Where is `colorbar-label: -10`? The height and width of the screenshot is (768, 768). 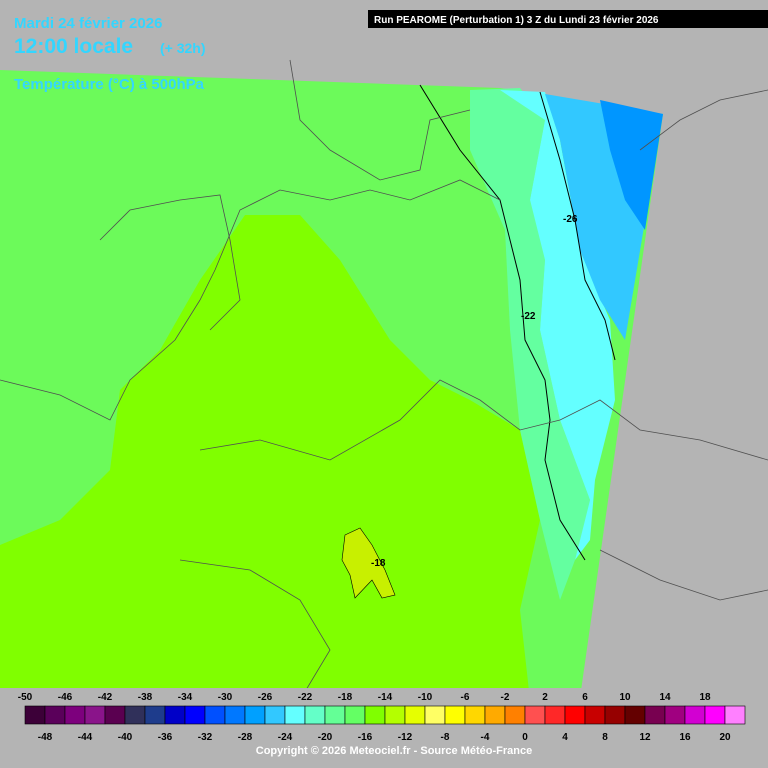
colorbar-label: -10 is located at coordinates (425, 697).